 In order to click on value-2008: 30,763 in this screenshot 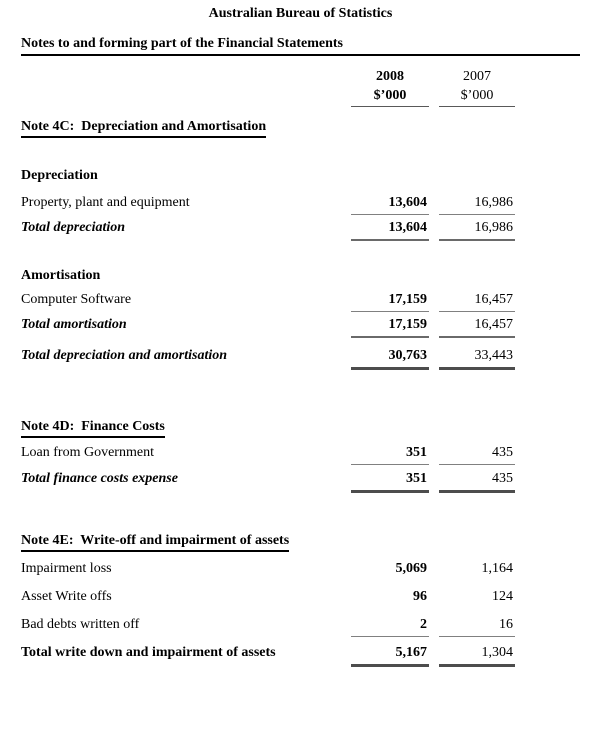, I will do `click(390, 359)`.